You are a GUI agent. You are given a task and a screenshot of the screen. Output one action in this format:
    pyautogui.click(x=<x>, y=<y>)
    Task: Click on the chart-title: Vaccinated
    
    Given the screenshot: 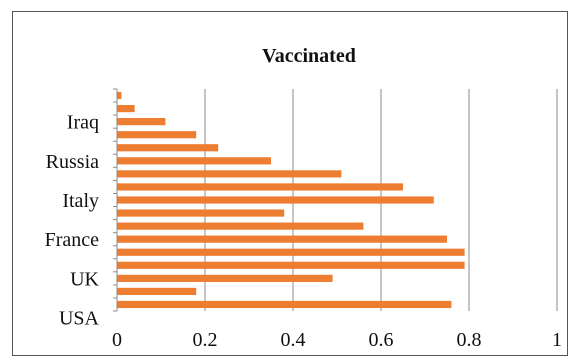 What is the action you would take?
    pyautogui.click(x=309, y=56)
    